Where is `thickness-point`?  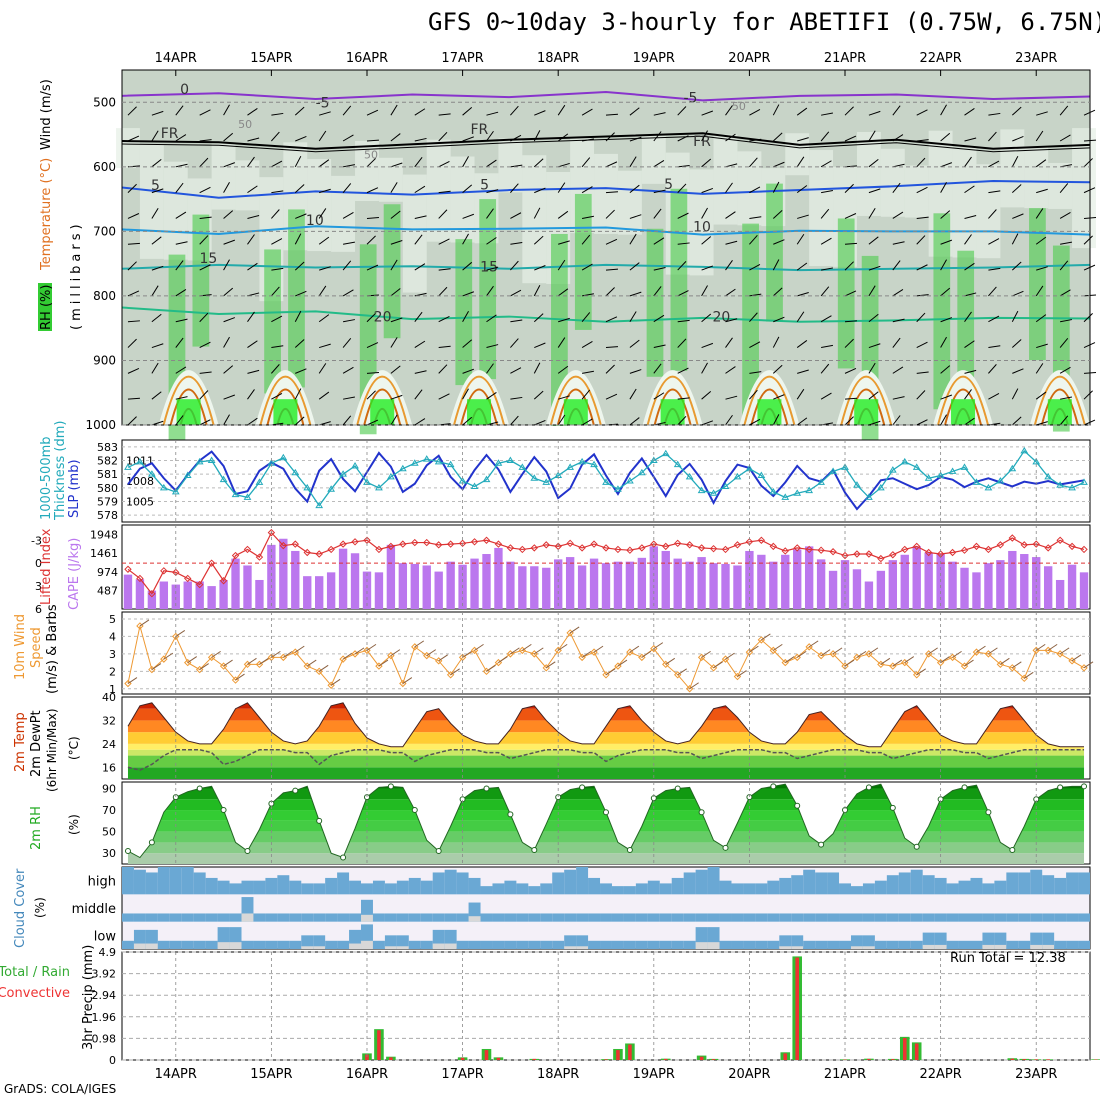 thickness-point is located at coordinates (845, 466).